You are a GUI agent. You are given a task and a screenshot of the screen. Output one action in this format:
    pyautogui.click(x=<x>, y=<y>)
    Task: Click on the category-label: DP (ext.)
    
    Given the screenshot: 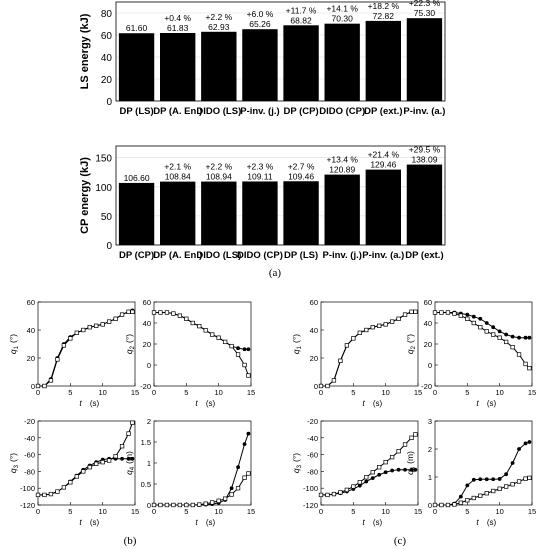 What is the action you would take?
    pyautogui.click(x=383, y=111)
    